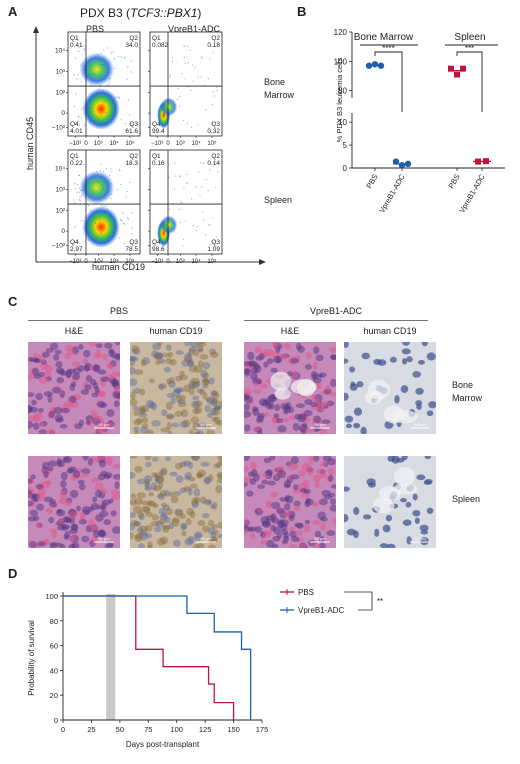 The width and height of the screenshot is (520, 764). I want to click on flow-q1-value: 0.41, so click(76, 45).